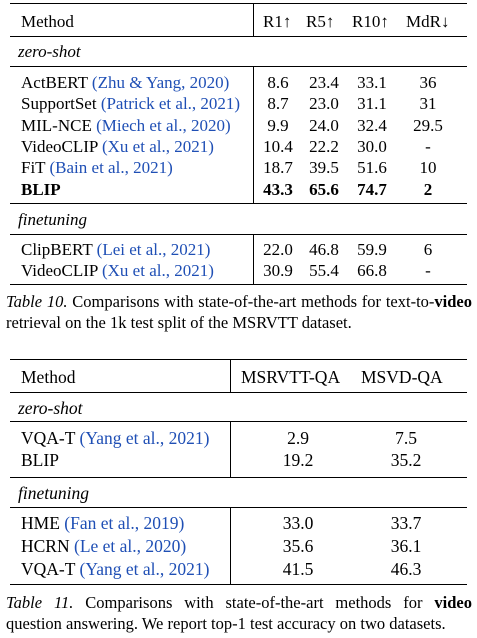 This screenshot has height=638, width=477. I want to click on r1-cell: 18.7, so click(278, 168).